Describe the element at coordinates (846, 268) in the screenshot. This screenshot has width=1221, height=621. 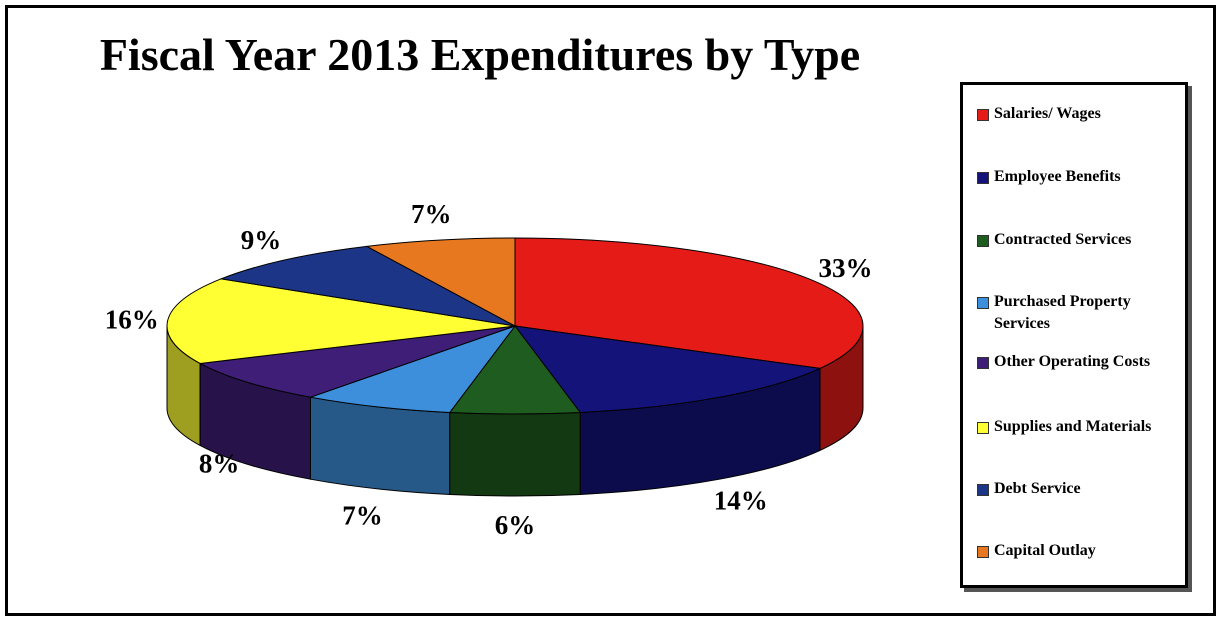
I see `pct-label-salaries-wages: 33%` at that location.